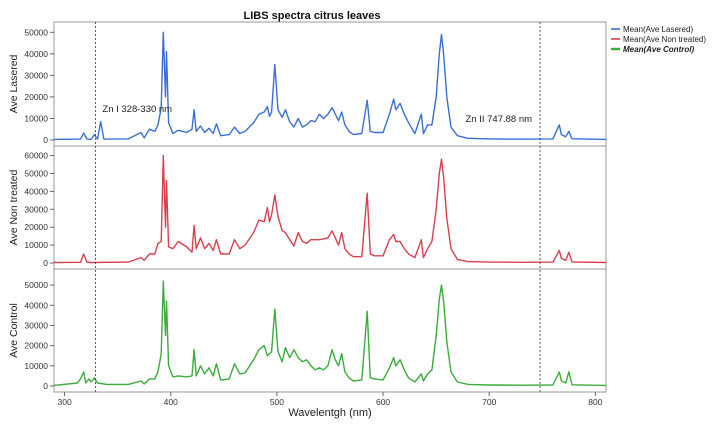 The height and width of the screenshot is (431, 720). What do you see at coordinates (14, 330) in the screenshot?
I see `y-axis-label: Ave Control` at bounding box center [14, 330].